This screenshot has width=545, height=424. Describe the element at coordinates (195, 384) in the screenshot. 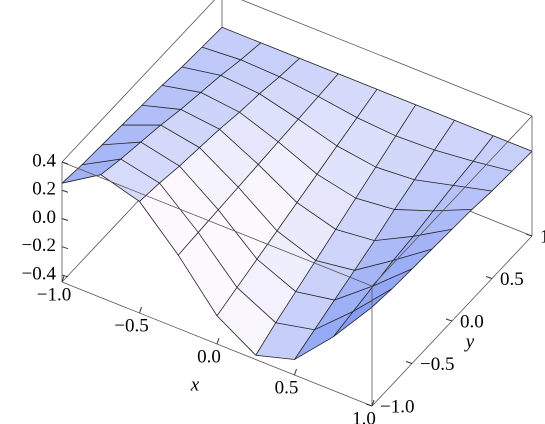

I see `x-axis-label: x` at that location.